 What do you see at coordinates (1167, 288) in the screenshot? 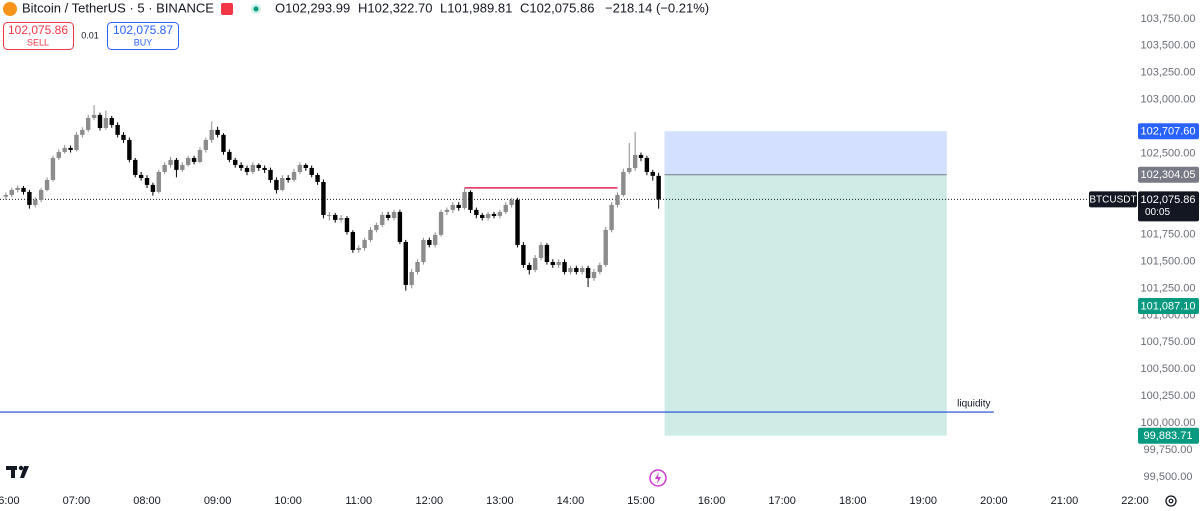
I see `y-tick-label: 101,250.00` at bounding box center [1167, 288].